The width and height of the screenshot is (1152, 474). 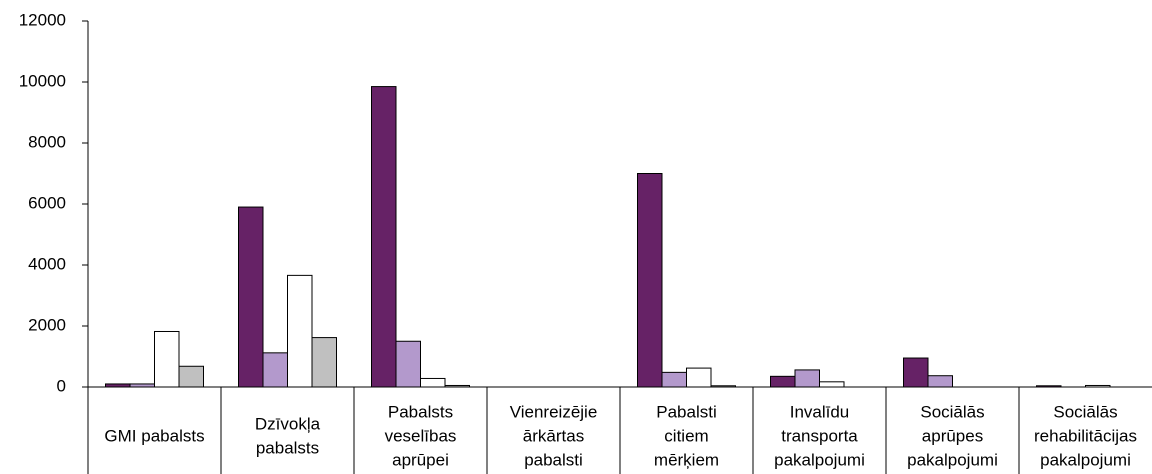 I want to click on y-tick-label: 10000, so click(x=42, y=80).